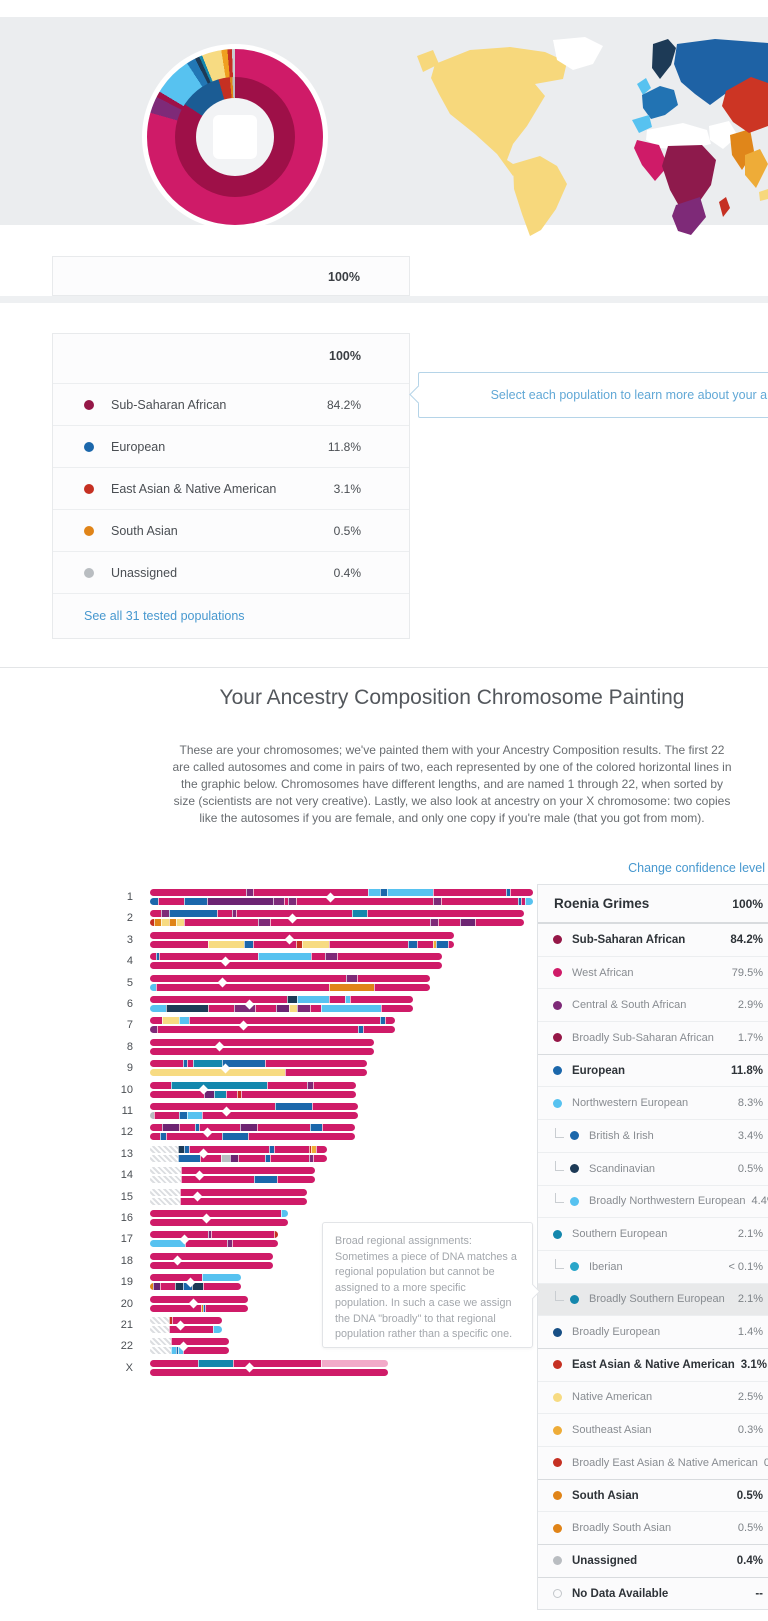 The image size is (768, 1621). What do you see at coordinates (759, 1201) in the screenshot?
I see `legend-value: 4.4%` at bounding box center [759, 1201].